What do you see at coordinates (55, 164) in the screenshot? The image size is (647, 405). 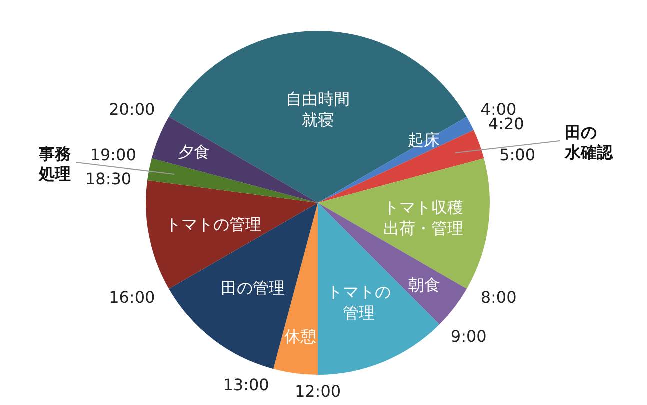 I see `slice-label: 事務処理` at bounding box center [55, 164].